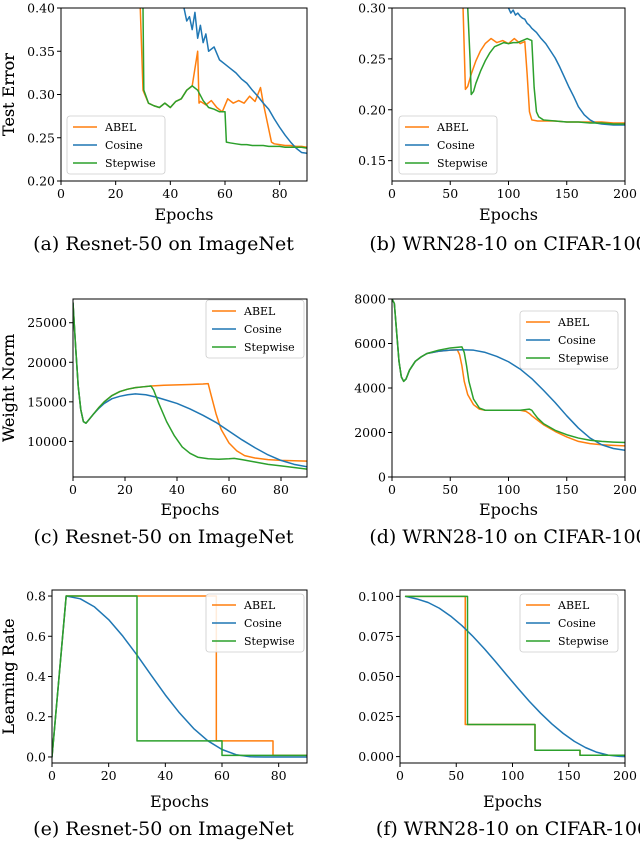 This screenshot has height=844, width=640. Describe the element at coordinates (41, 51) in the screenshot. I see `y-tick-label: 0.35` at that location.